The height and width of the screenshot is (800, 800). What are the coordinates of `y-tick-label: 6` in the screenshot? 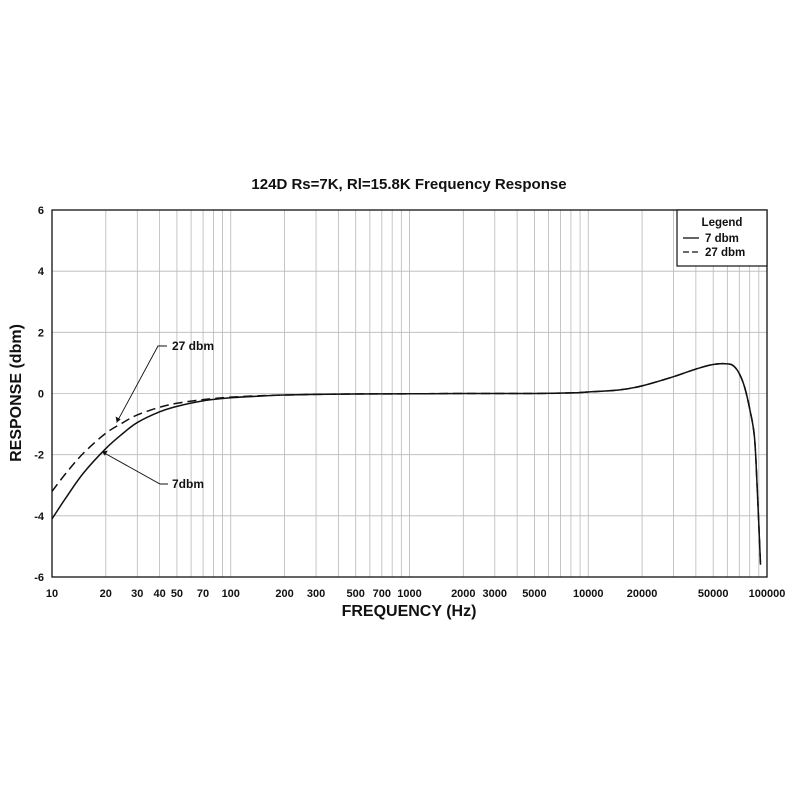 It's located at (41, 211).